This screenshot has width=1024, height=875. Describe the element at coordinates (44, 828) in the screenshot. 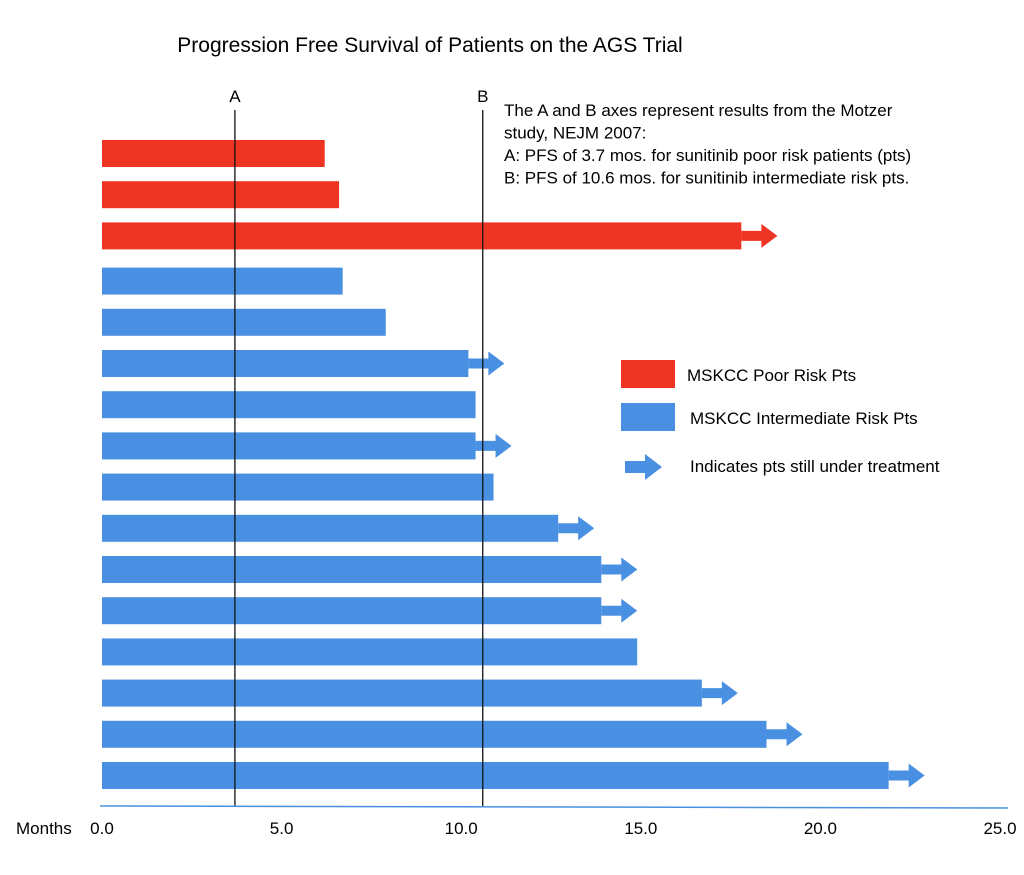

I see `x-axis-label: Months` at that location.